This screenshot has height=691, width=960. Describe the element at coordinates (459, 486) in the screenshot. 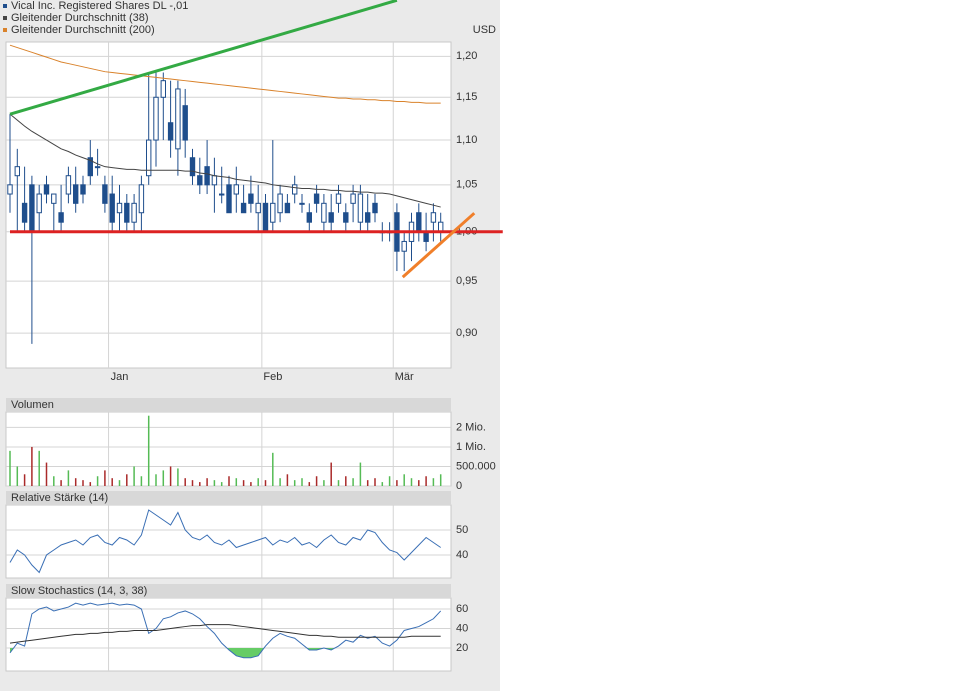

I see `y-tick-label: 0` at that location.